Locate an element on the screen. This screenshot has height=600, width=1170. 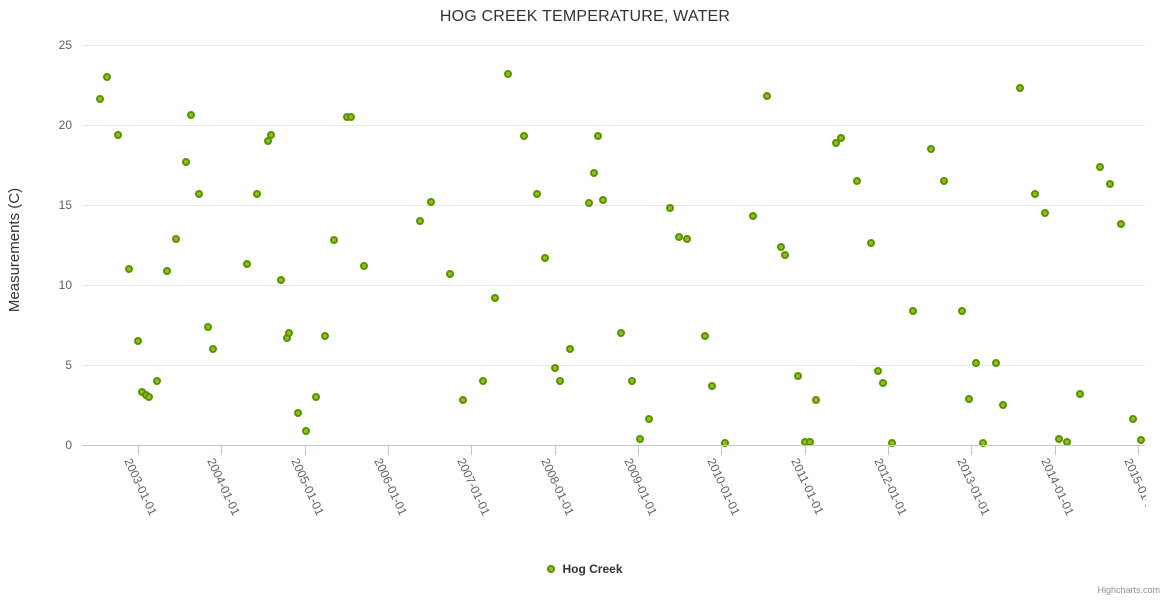
x-tick-label: 2010-01-01 is located at coordinates (724, 487).